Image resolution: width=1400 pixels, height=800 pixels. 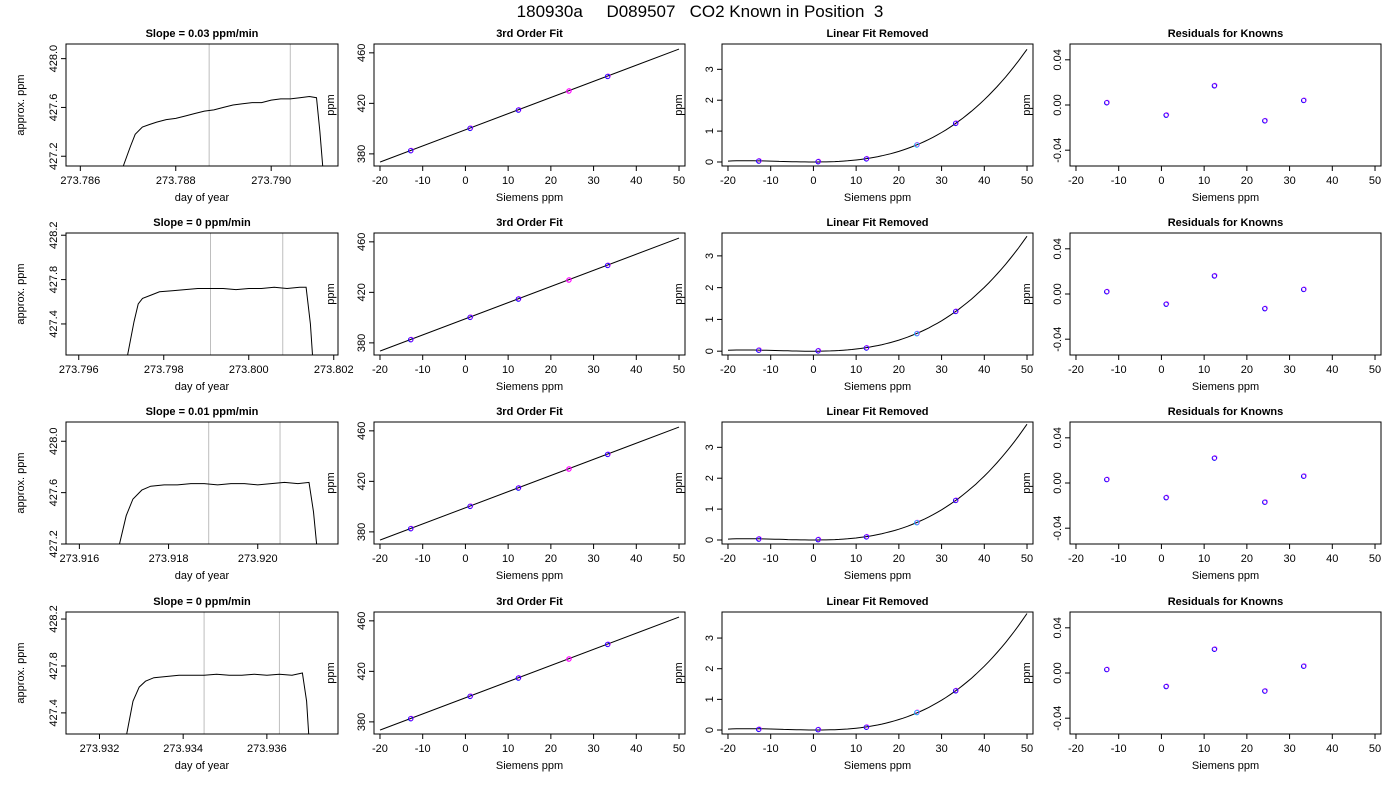 I want to click on x-tick-label: 273.936, so click(x=267, y=749).